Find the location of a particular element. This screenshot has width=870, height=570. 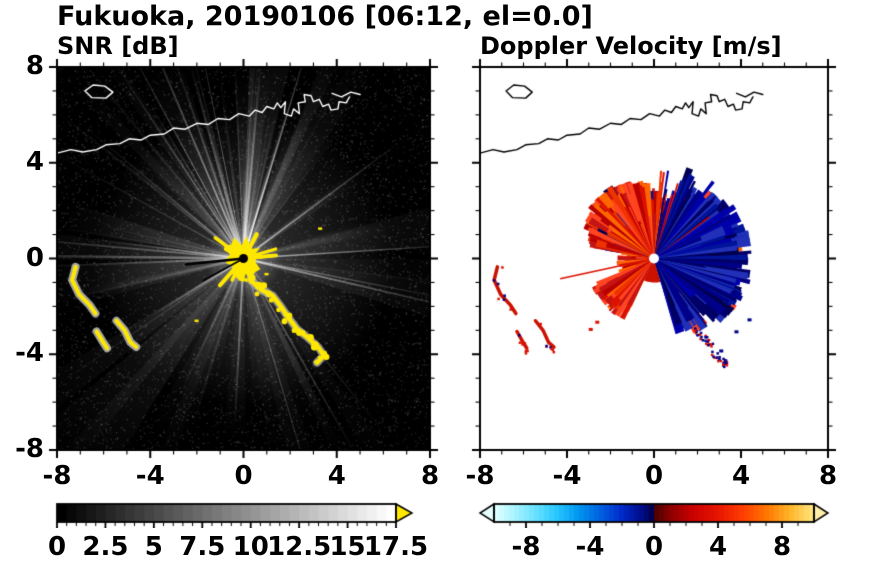

figure-title: Fukuoka, 20190106 [06:12, el=0.0] is located at coordinates (325, 16).